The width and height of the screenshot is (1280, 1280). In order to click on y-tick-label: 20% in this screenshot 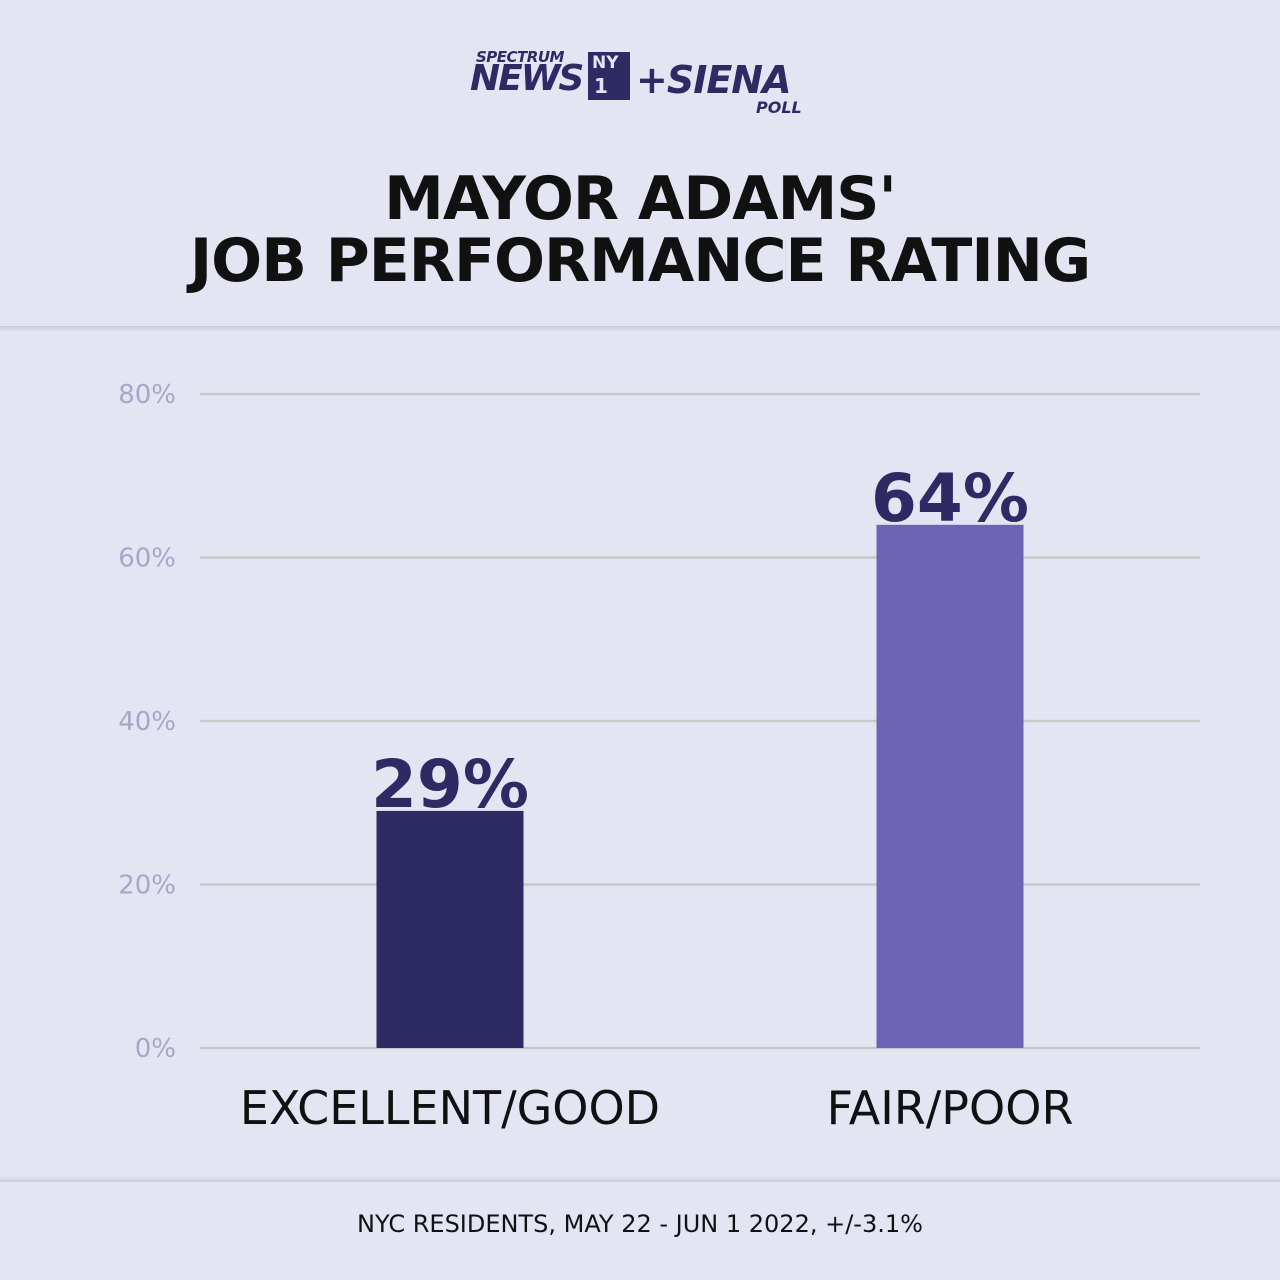, I will do `click(147, 886)`.